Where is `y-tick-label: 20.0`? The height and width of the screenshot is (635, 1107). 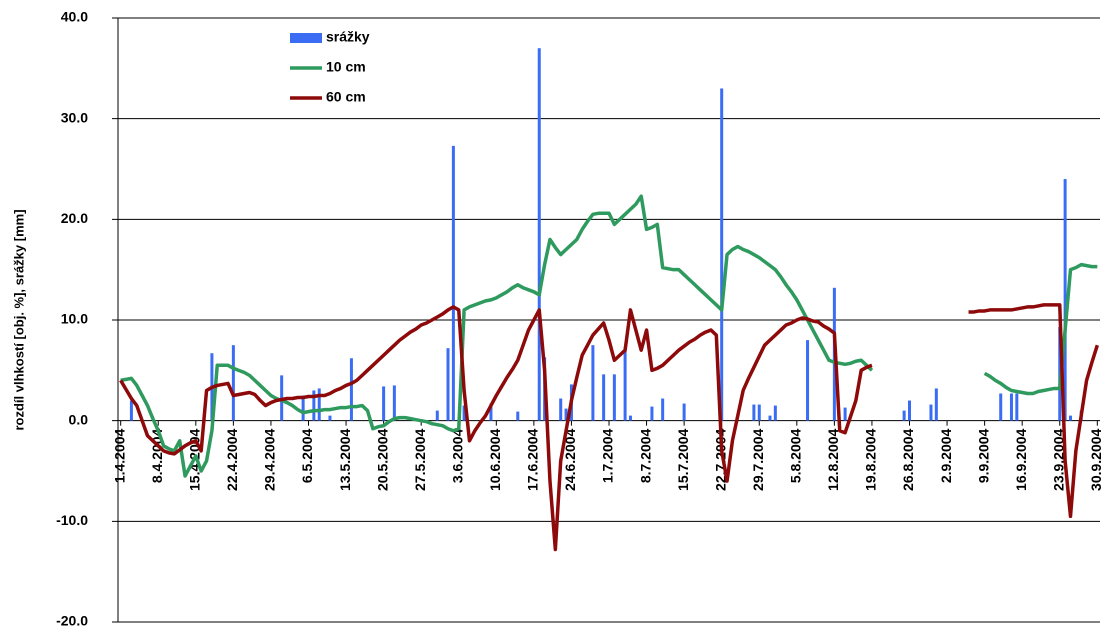 y-tick-label: 20.0 is located at coordinates (74, 218).